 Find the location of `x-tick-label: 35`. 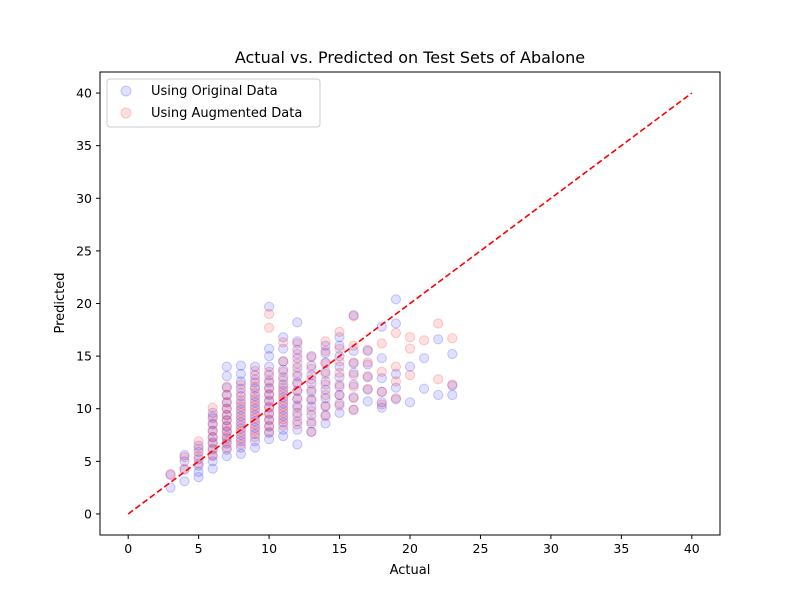

x-tick-label: 35 is located at coordinates (621, 548).